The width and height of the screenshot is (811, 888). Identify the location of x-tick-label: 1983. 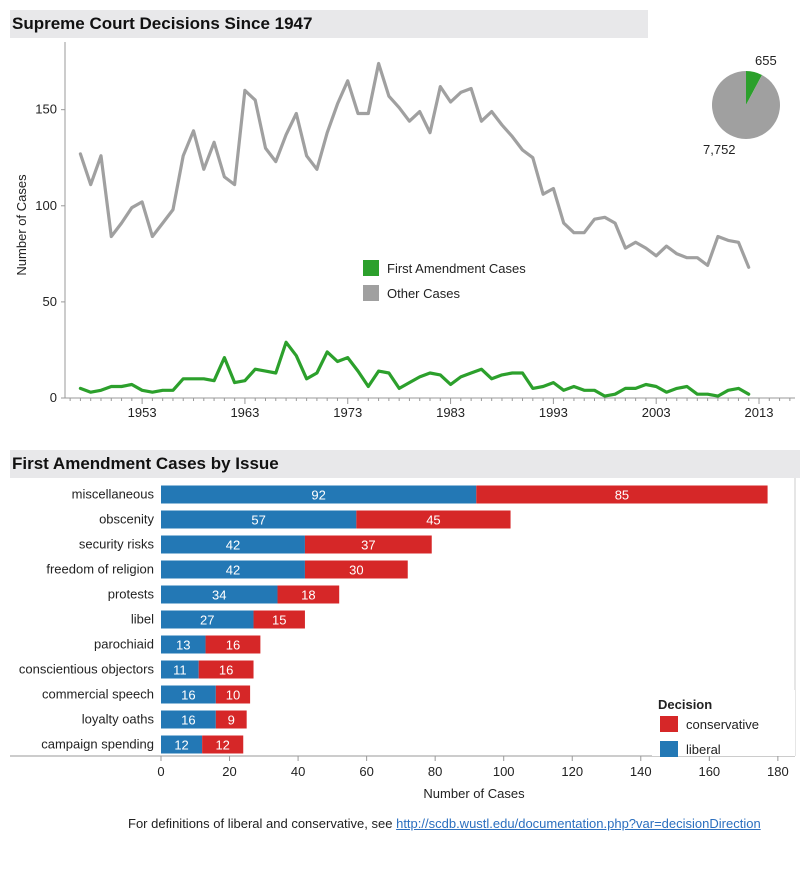
(450, 412).